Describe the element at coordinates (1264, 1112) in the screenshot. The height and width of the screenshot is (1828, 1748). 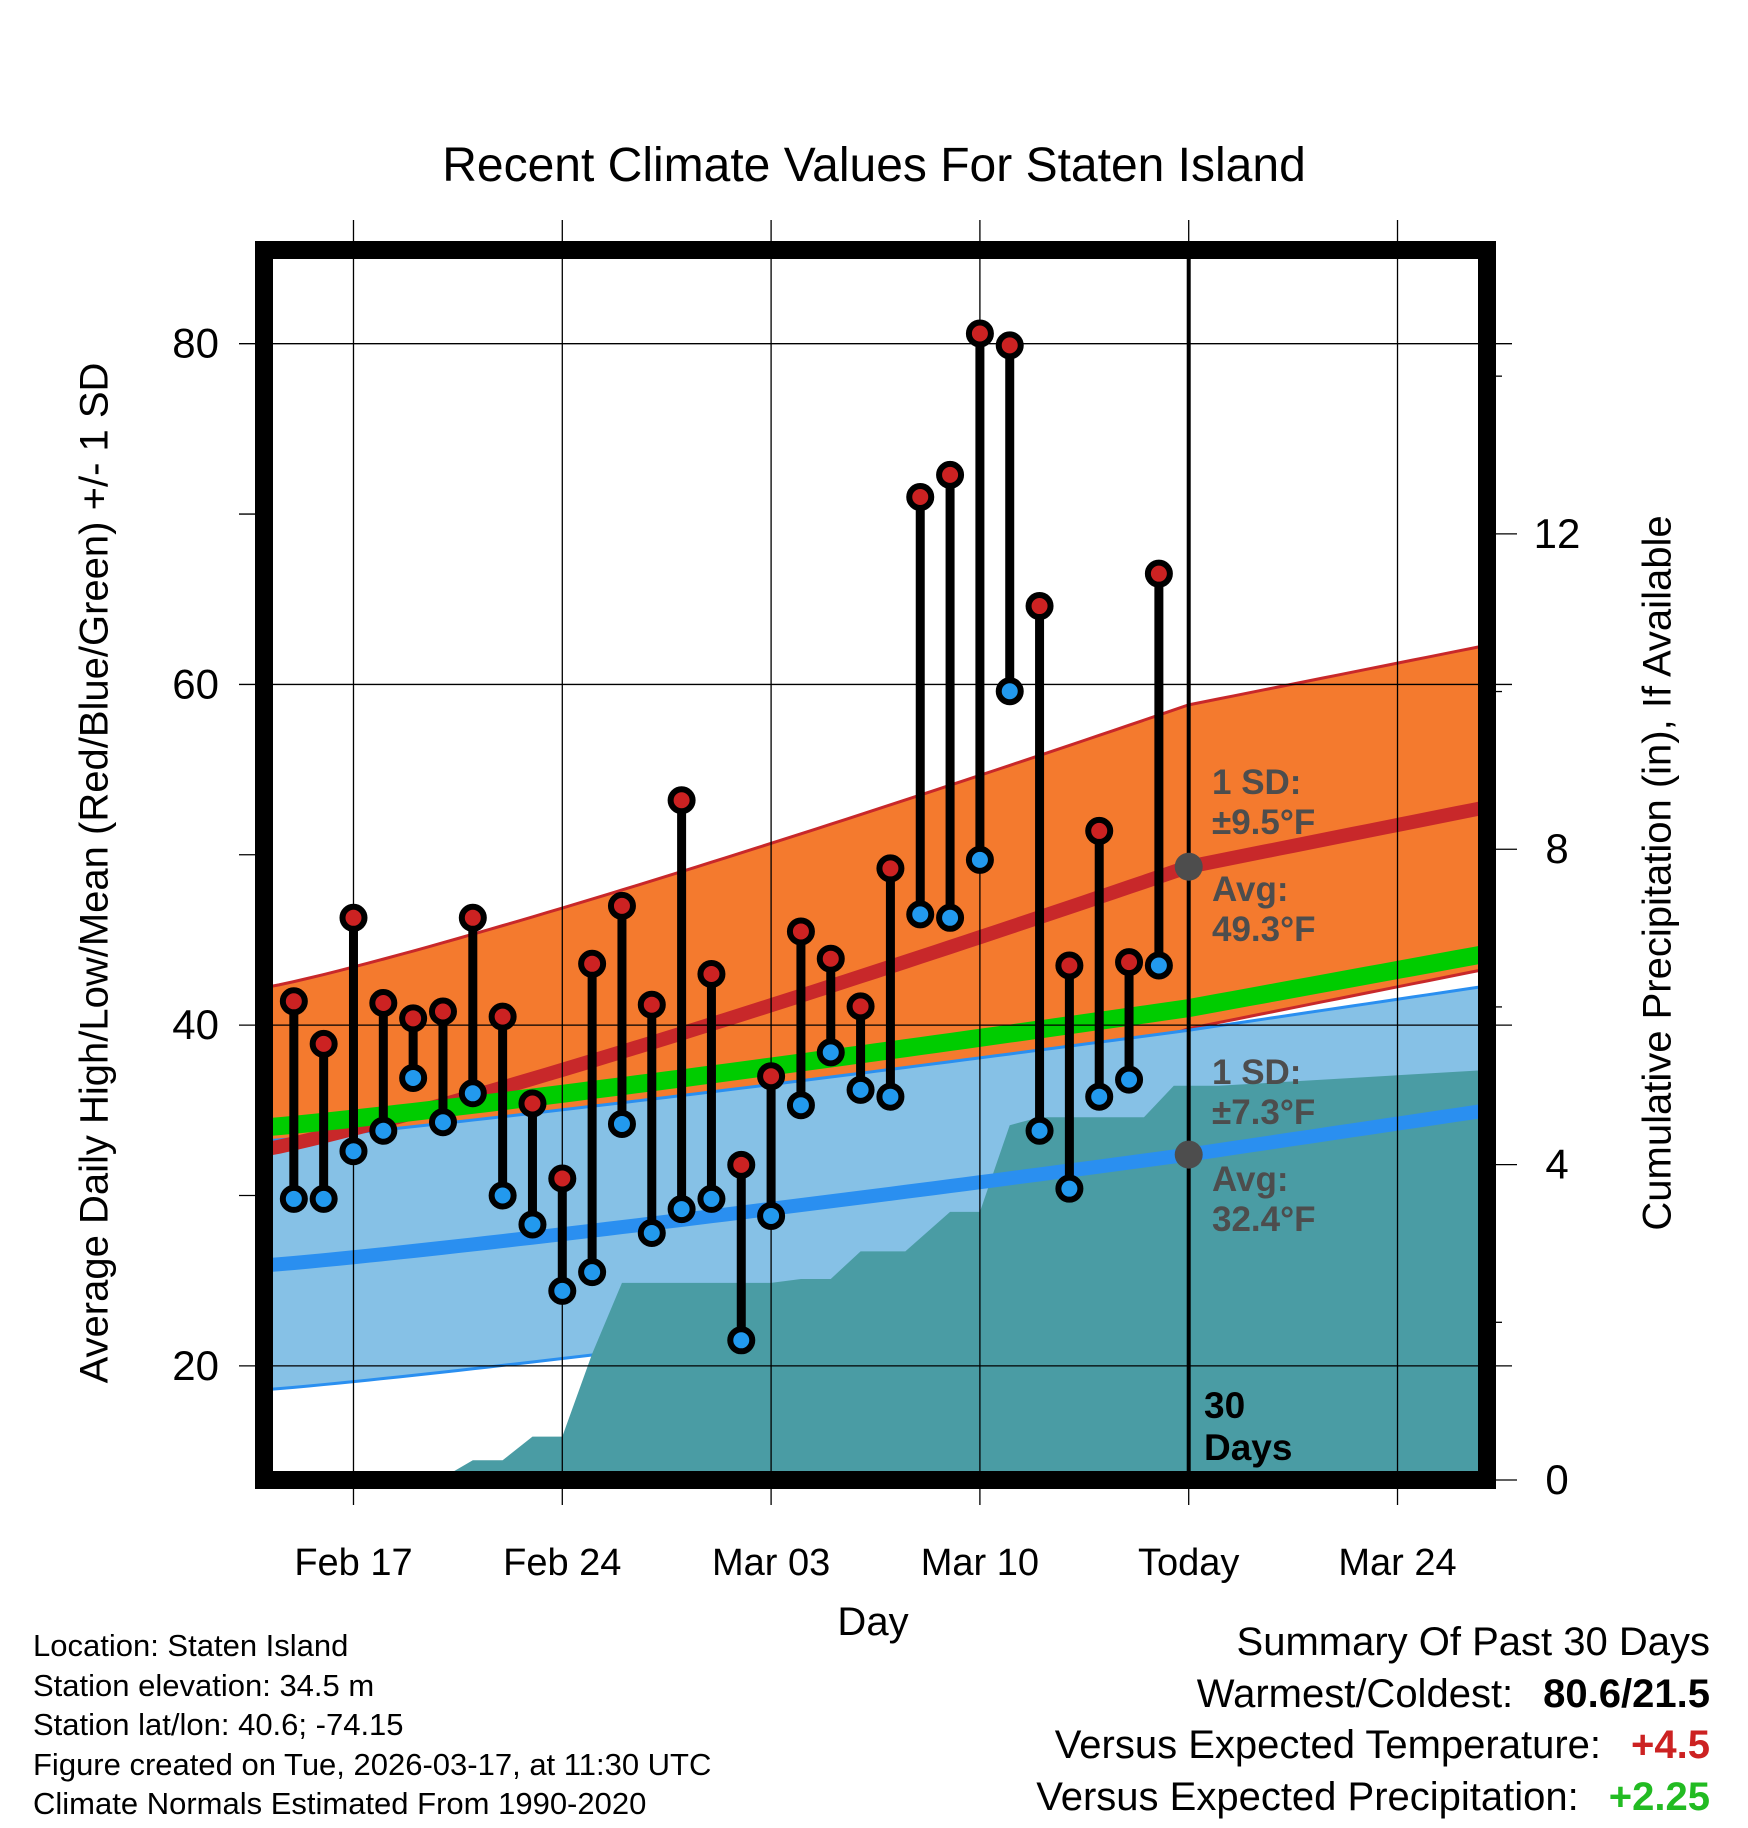
I see `low-sd-value: ±7.3°F` at that location.